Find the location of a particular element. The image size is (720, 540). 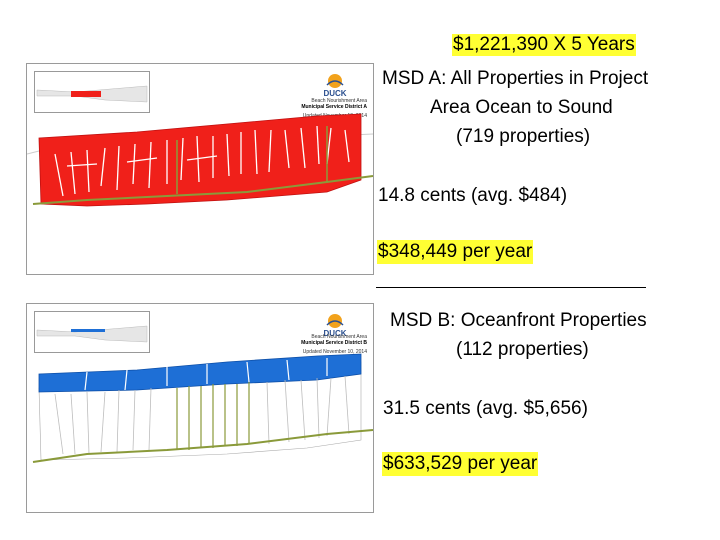

msd-b-per-year: $633,529 per year is located at coordinates (460, 464).